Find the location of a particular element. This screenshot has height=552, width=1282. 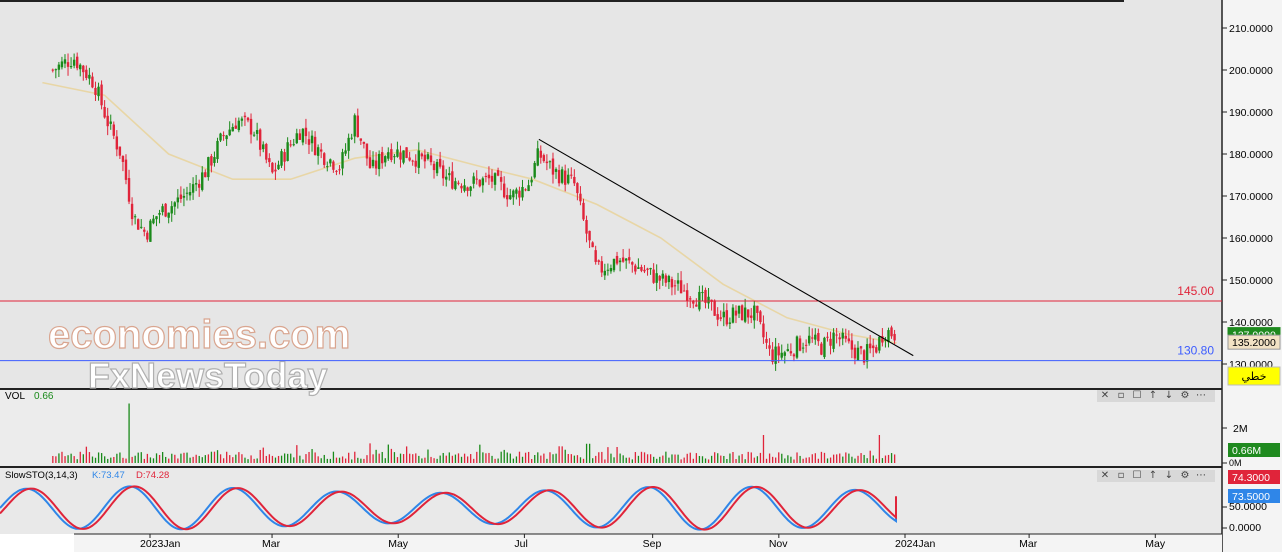

horizontal-lines: 145.00 130.80 is located at coordinates (611, 323).